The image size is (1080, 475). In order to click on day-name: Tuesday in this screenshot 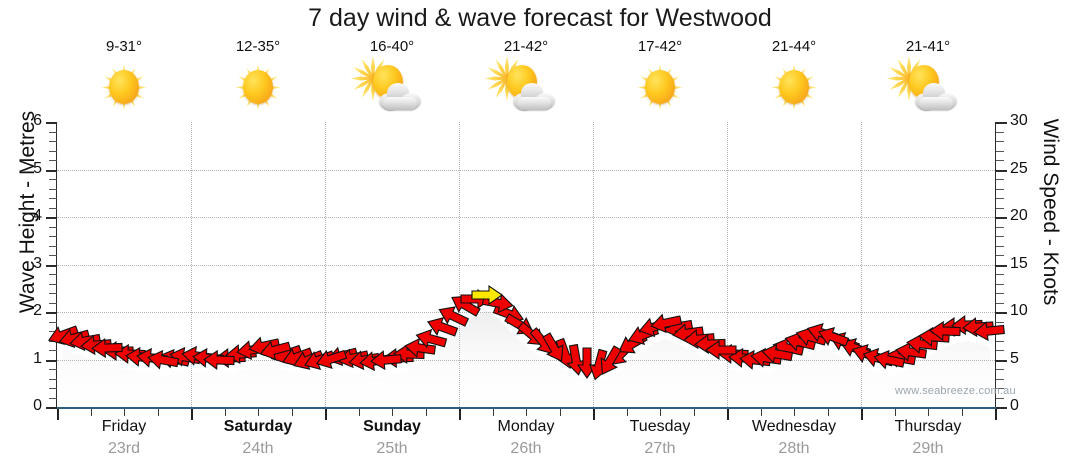, I will do `click(660, 426)`.